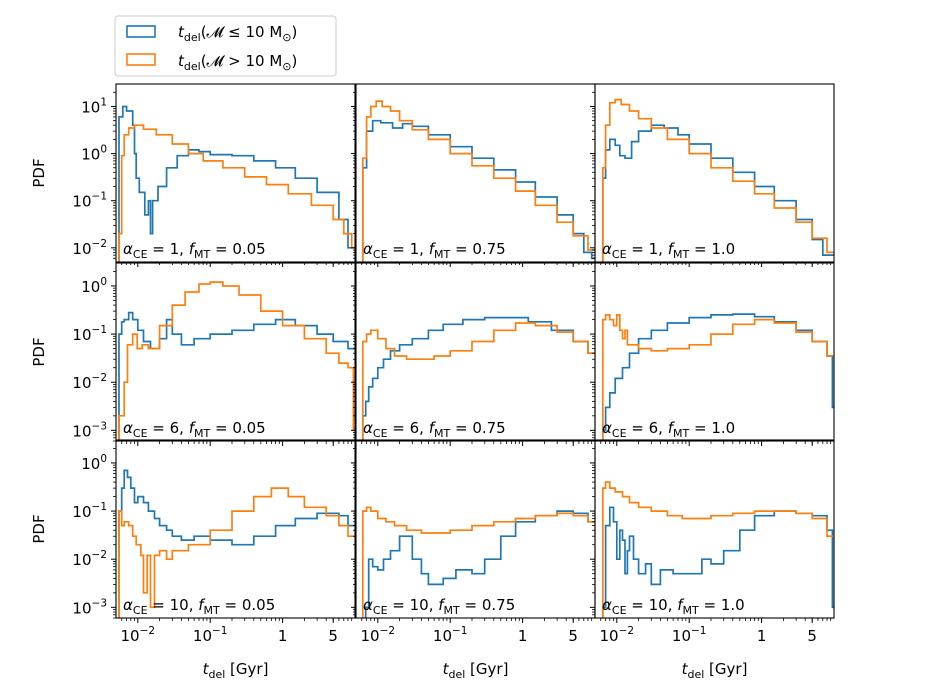 The height and width of the screenshot is (695, 926). I want to click on panel-annotation: αCE = 1, fMT = 1.0, so click(668, 250).